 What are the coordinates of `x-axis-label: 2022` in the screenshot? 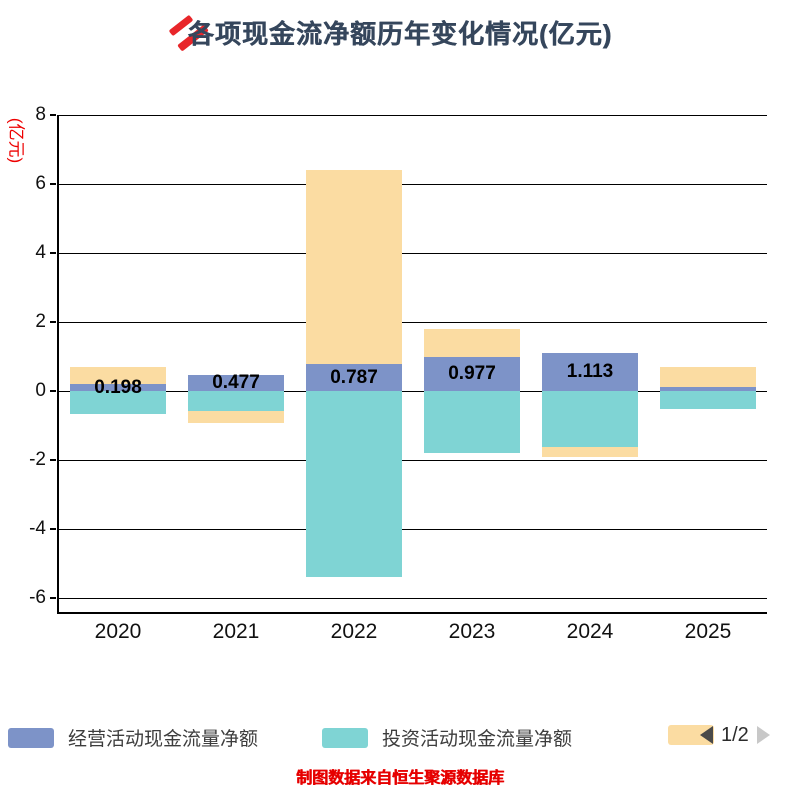 It's located at (354, 631).